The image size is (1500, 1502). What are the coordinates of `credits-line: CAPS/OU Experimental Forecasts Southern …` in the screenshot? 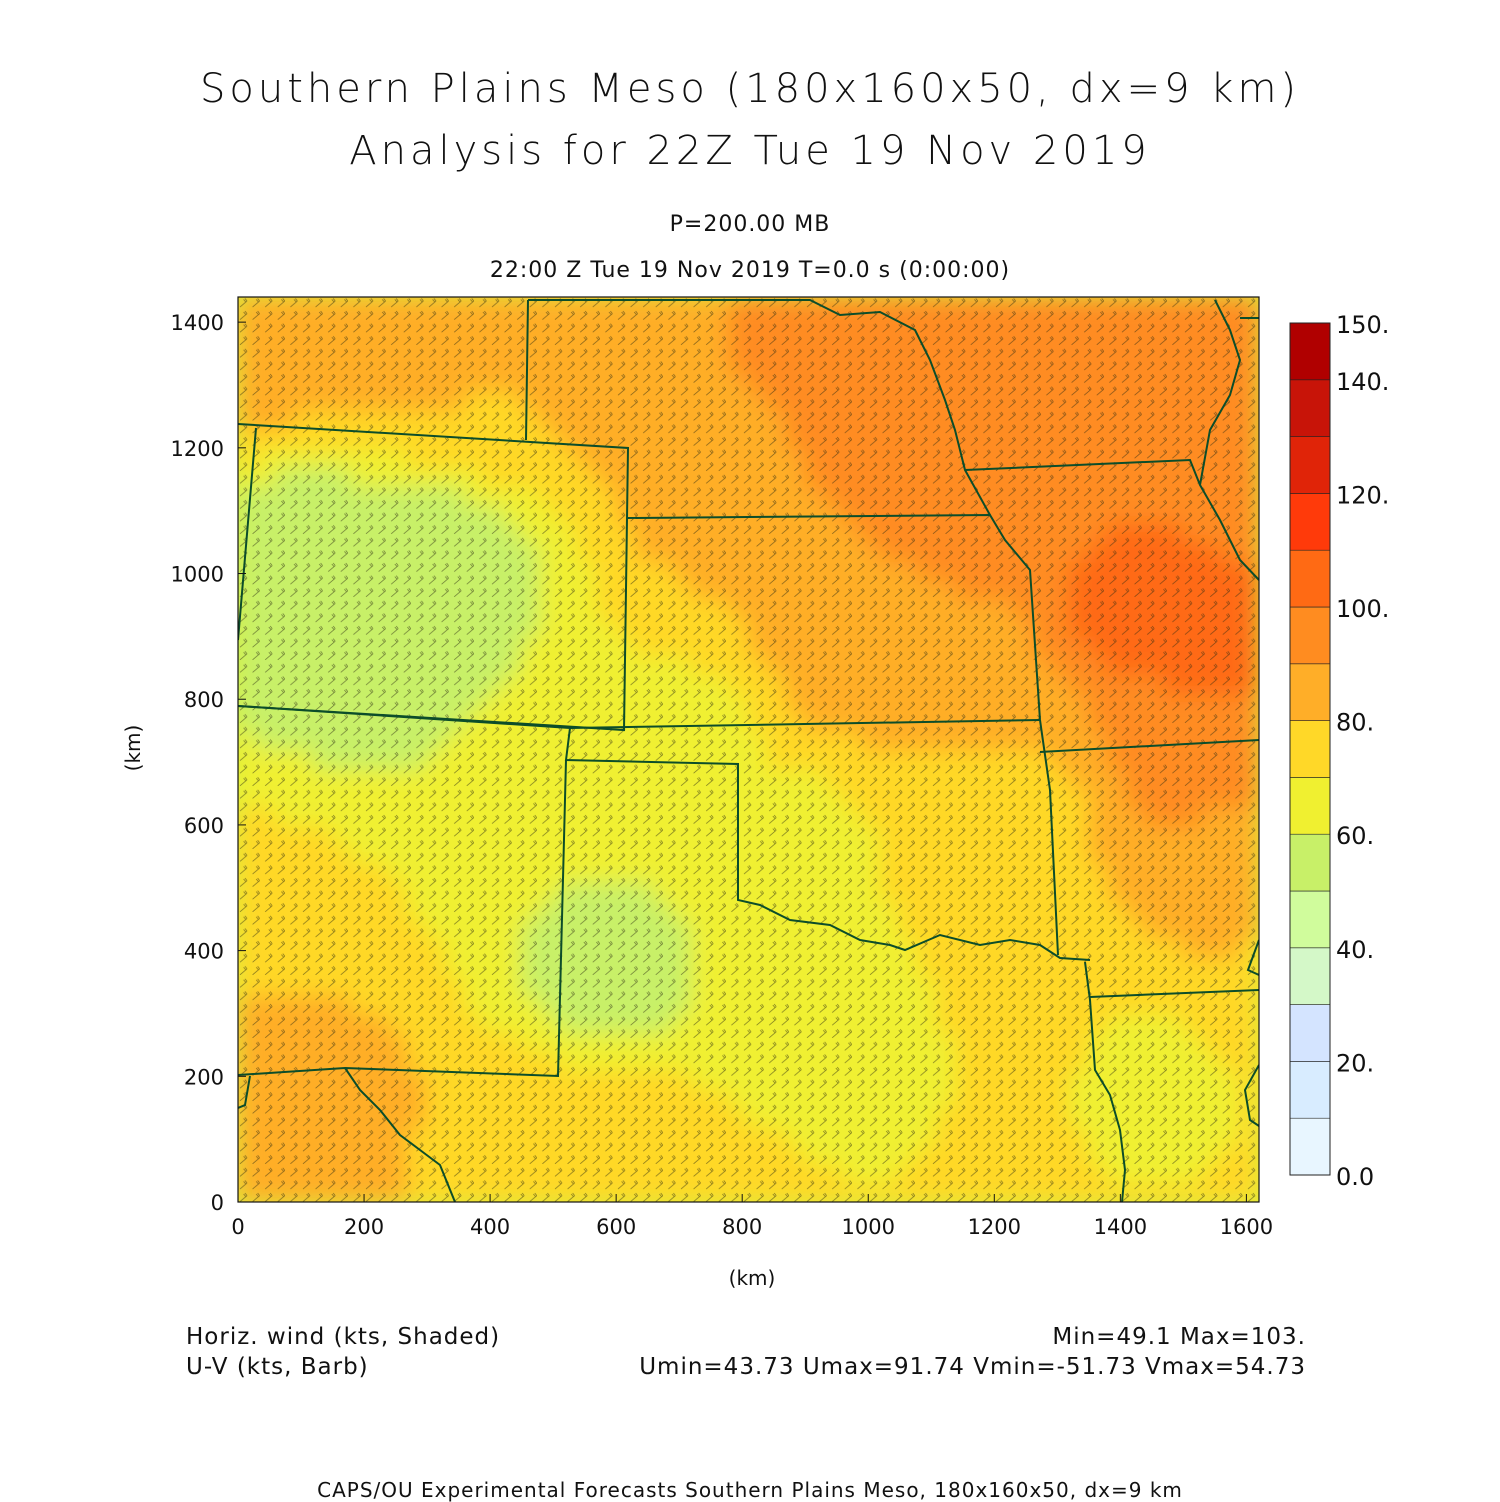 It's located at (750, 1490).